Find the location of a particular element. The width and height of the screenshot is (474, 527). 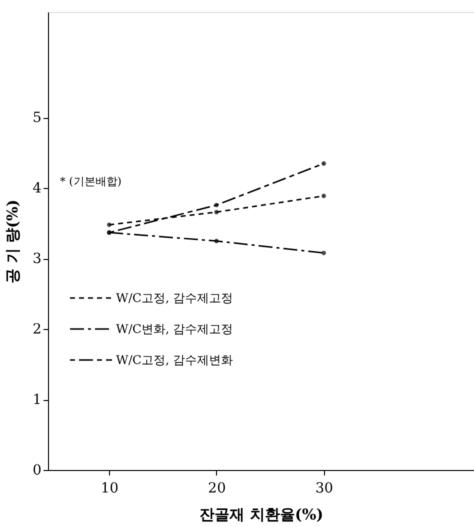

y-tick-label: 3 is located at coordinates (37, 259).